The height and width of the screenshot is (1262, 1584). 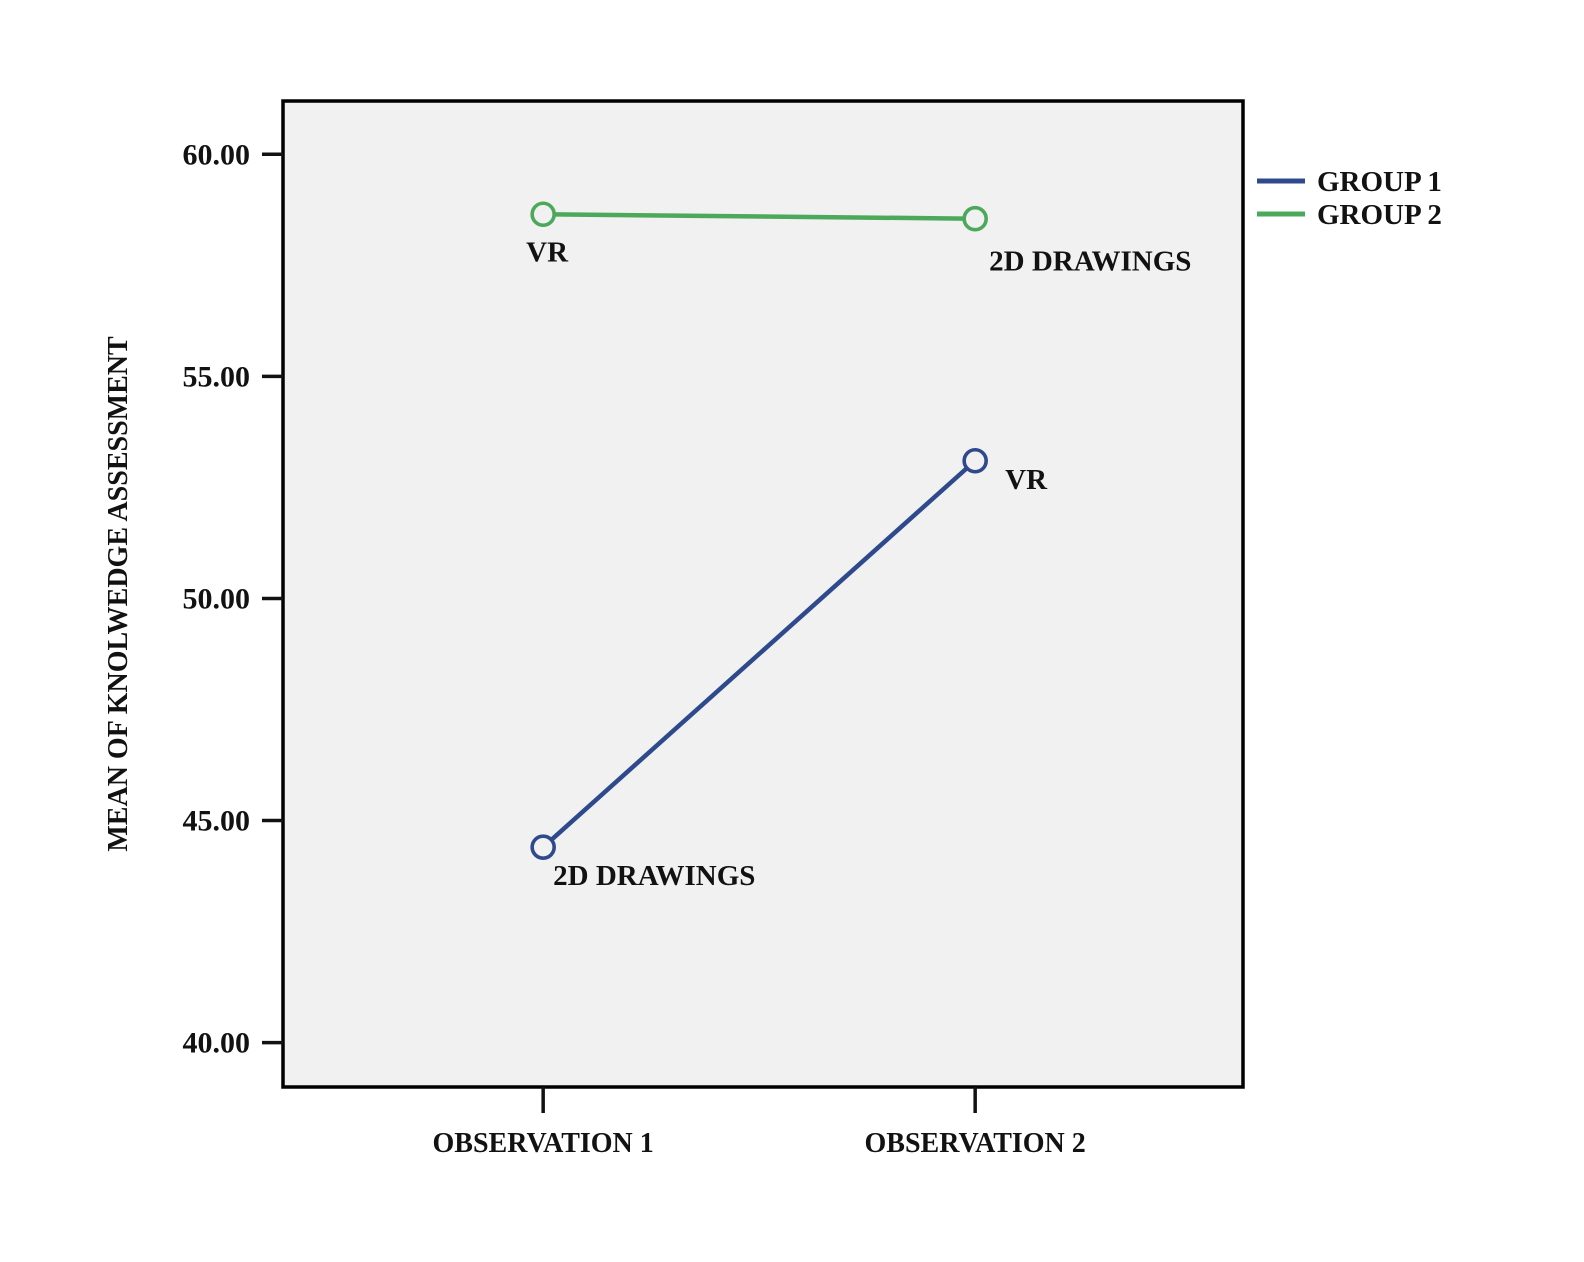 I want to click on legend-label-2: GROUP 2, so click(x=1379, y=215).